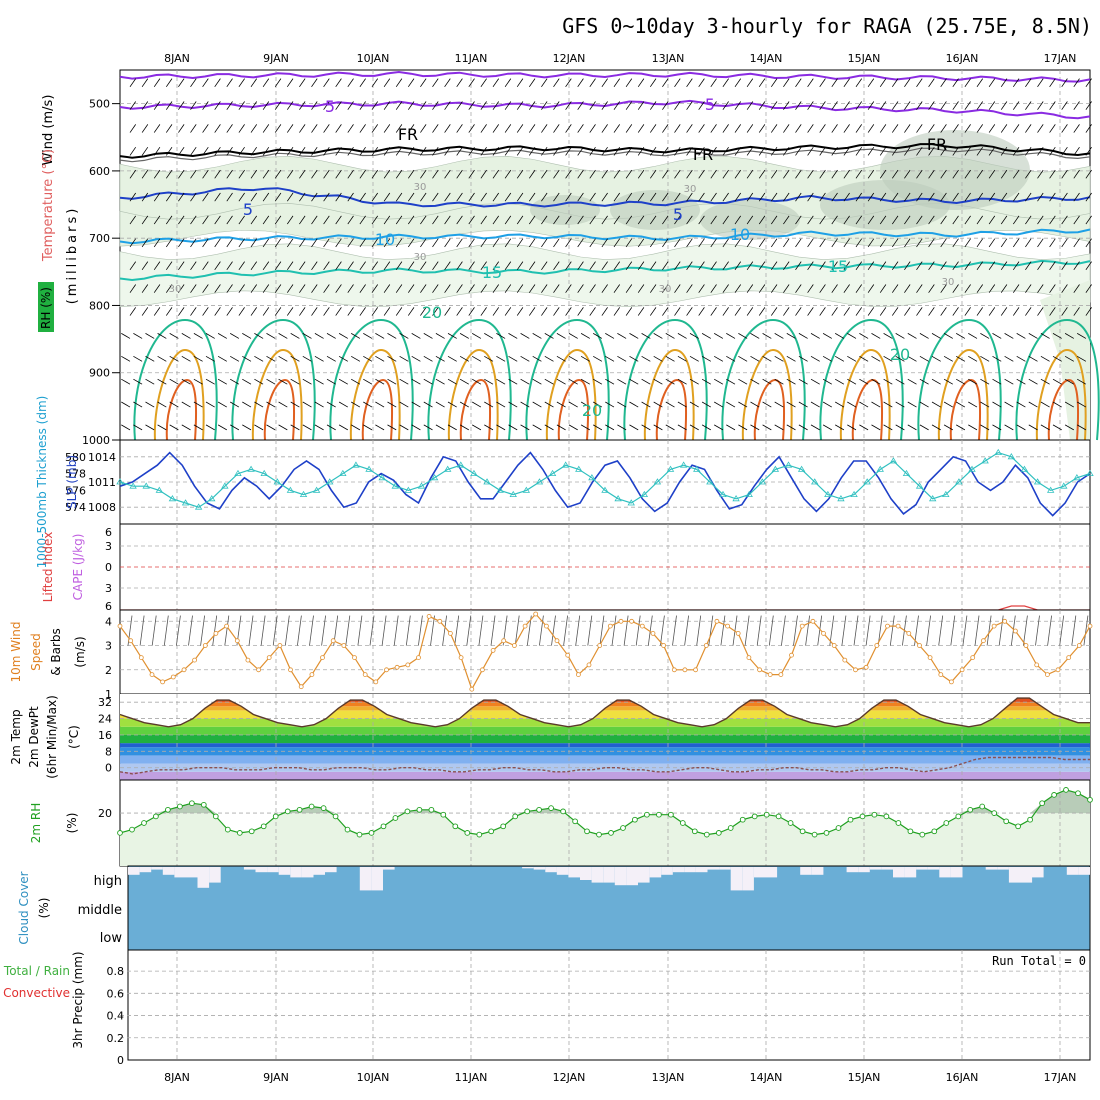 Image resolution: width=1100 pixels, height=1100 pixels. Describe the element at coordinates (108, 588) in the screenshot. I see `li-tick-label: 3` at that location.